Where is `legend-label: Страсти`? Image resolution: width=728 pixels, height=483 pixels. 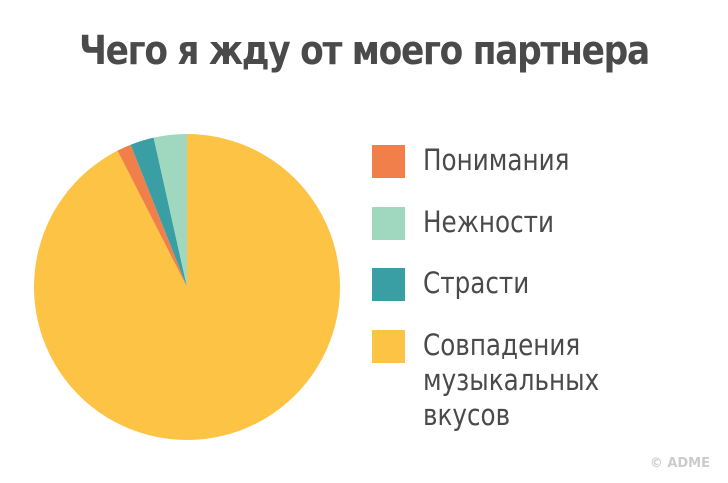
legend-label: Страсти is located at coordinates (476, 283).